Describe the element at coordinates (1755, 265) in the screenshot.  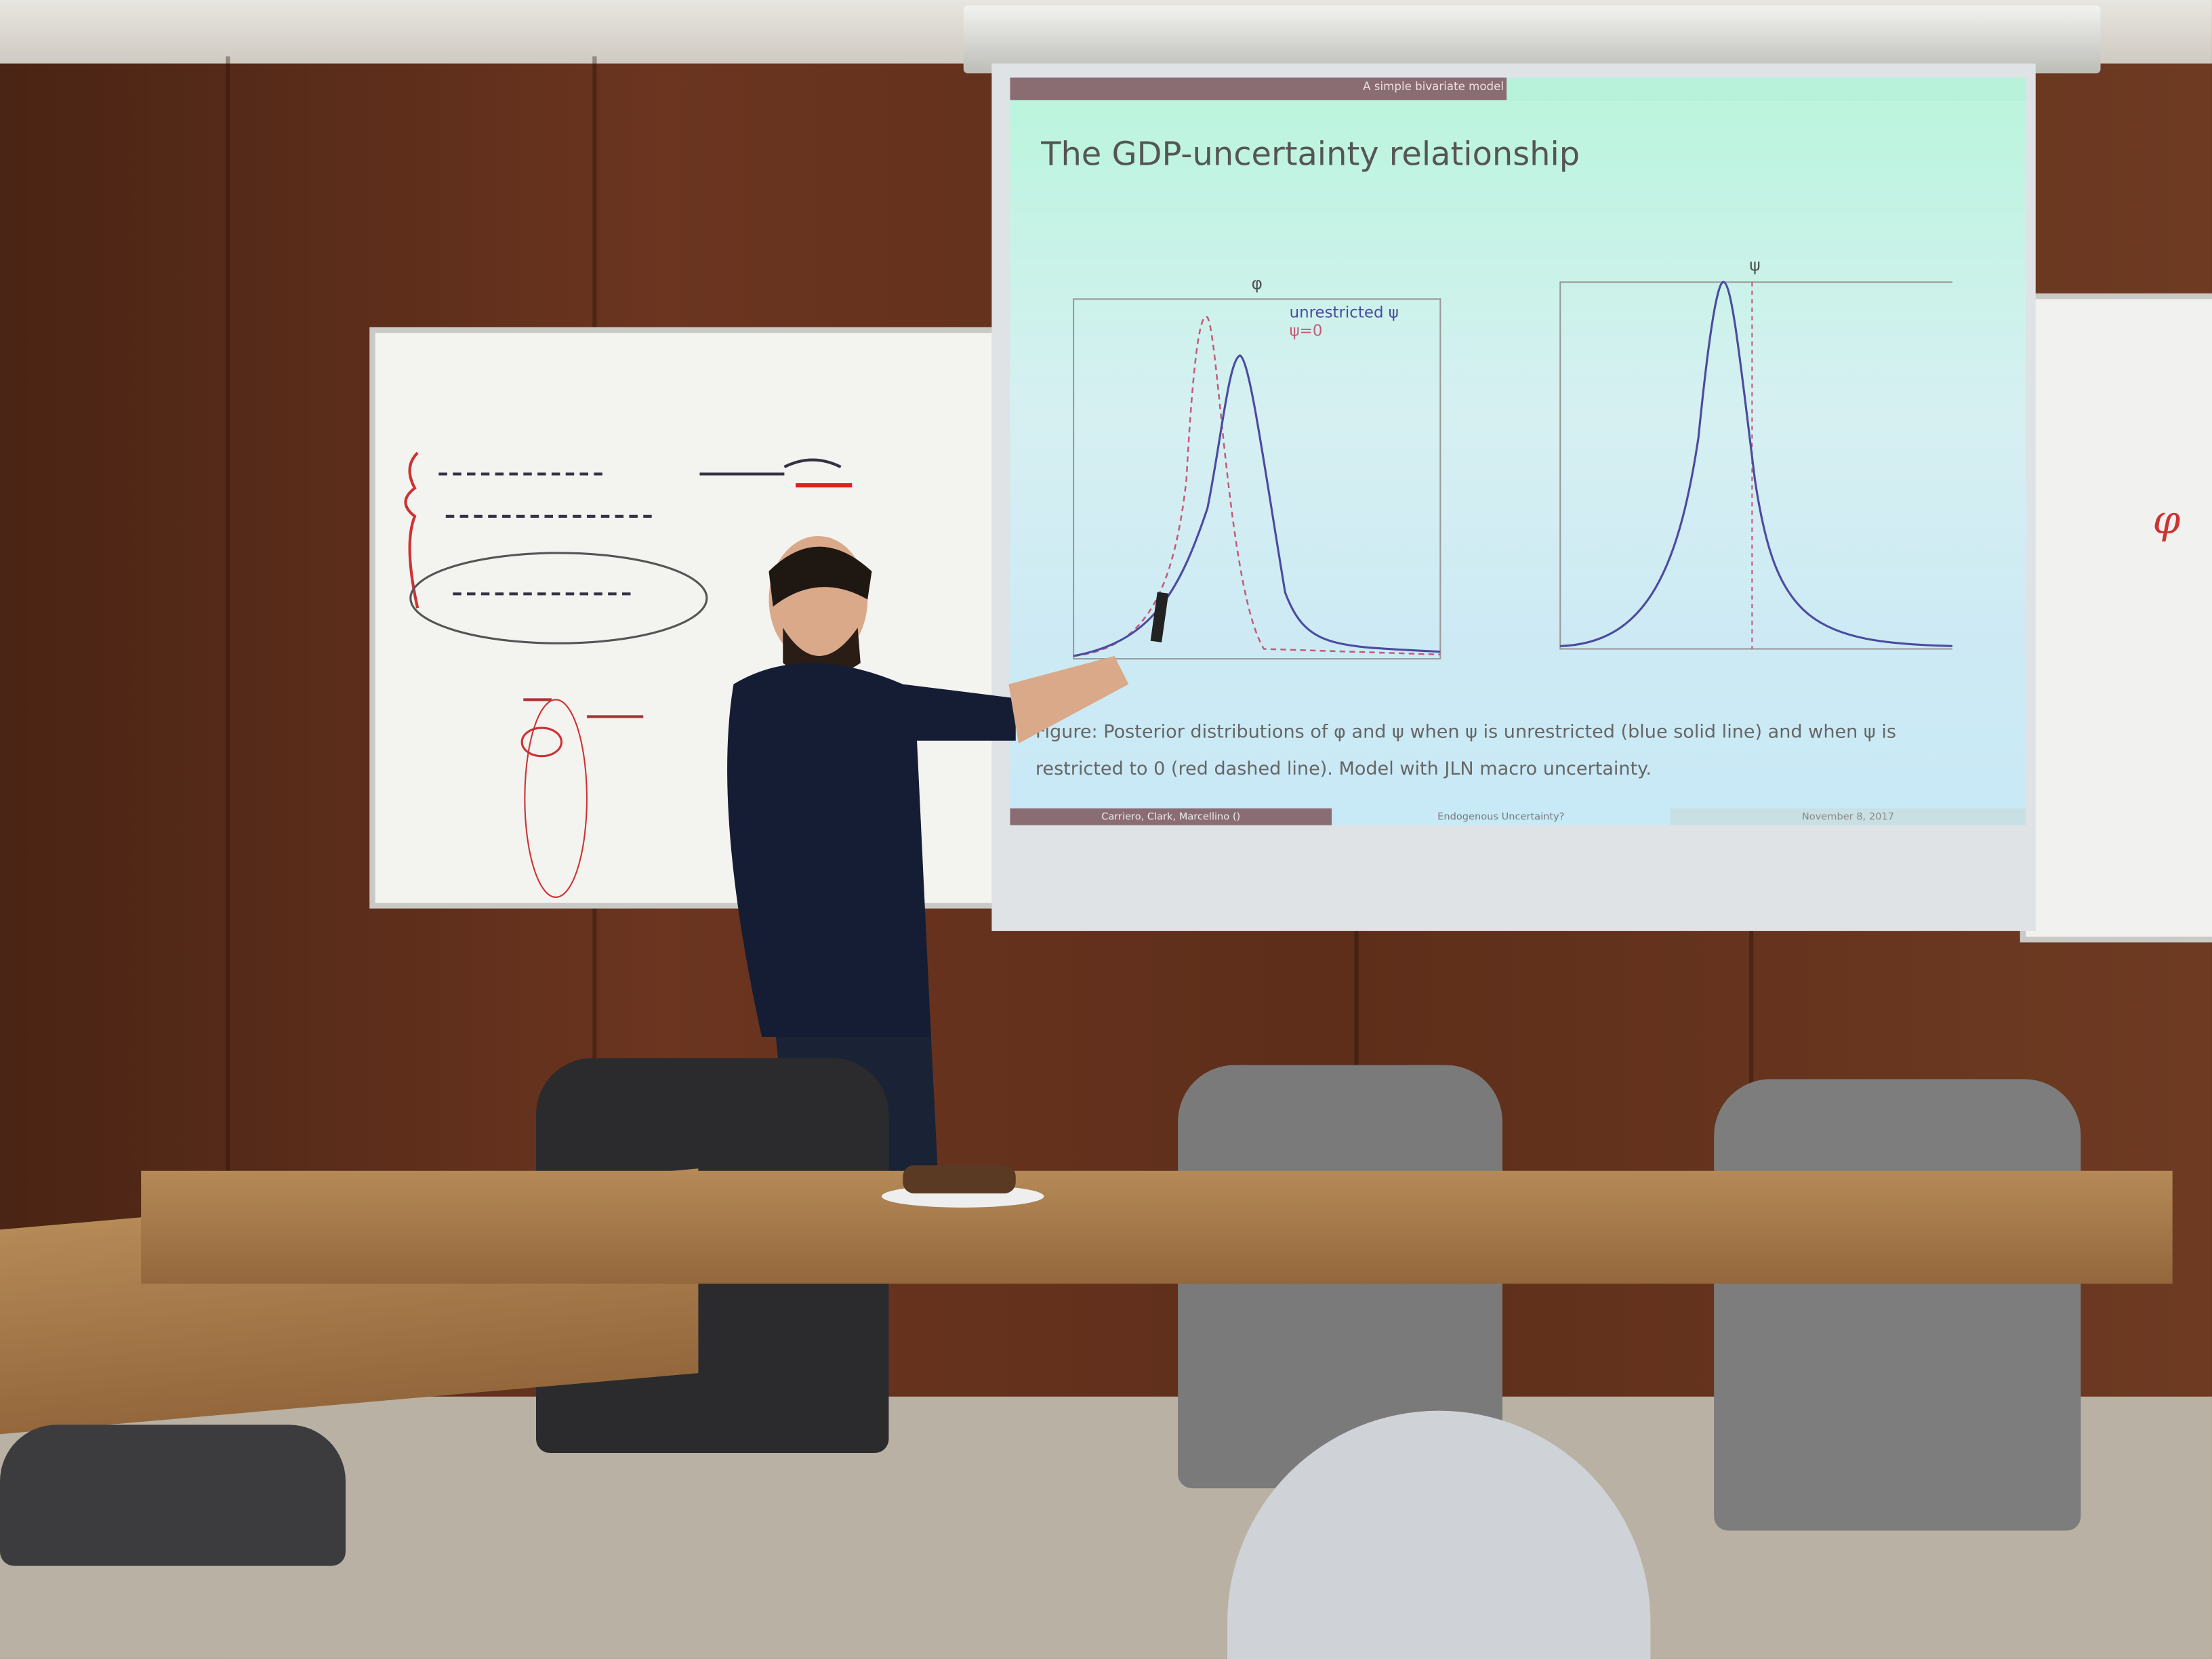
I see `plot-title-psi: ψ` at that location.